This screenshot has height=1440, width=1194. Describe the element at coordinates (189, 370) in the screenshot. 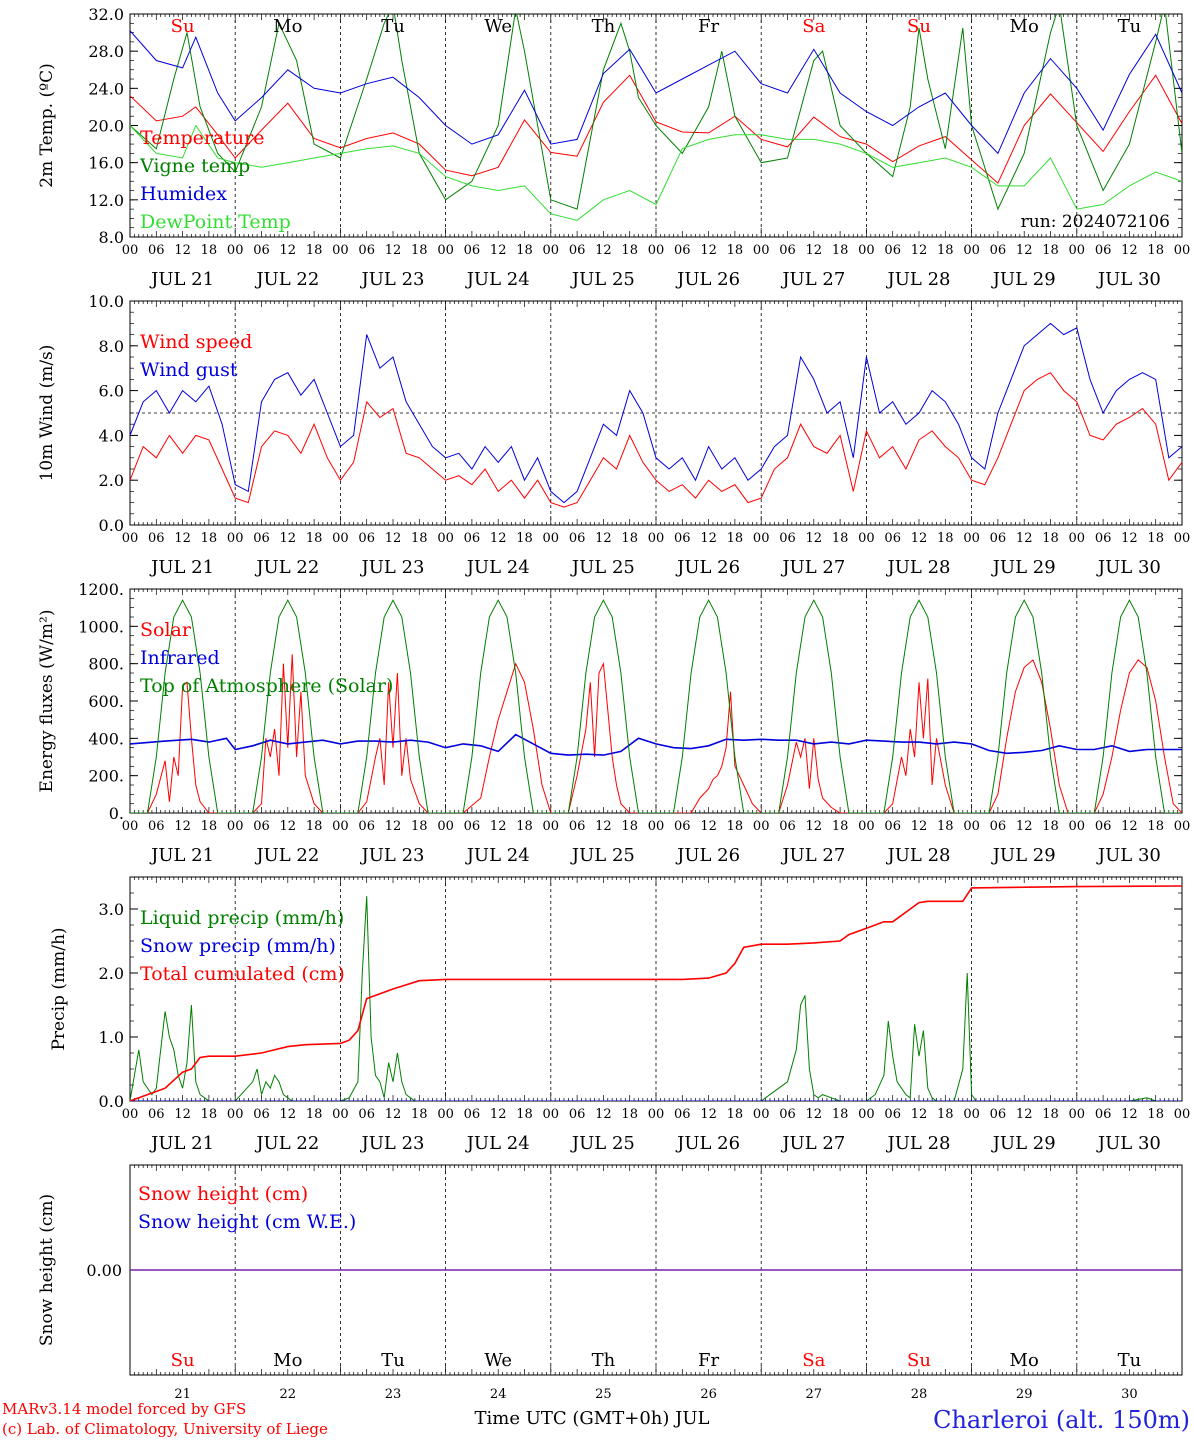

I see `legend-entry: Wind gust` at that location.